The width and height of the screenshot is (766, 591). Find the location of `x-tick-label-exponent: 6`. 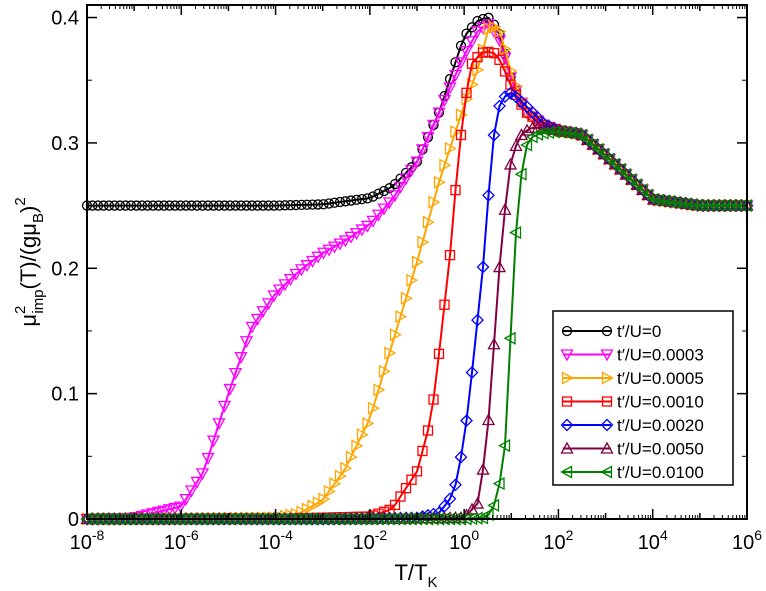

x-tick-label-exponent: 6 is located at coordinates (758, 535).